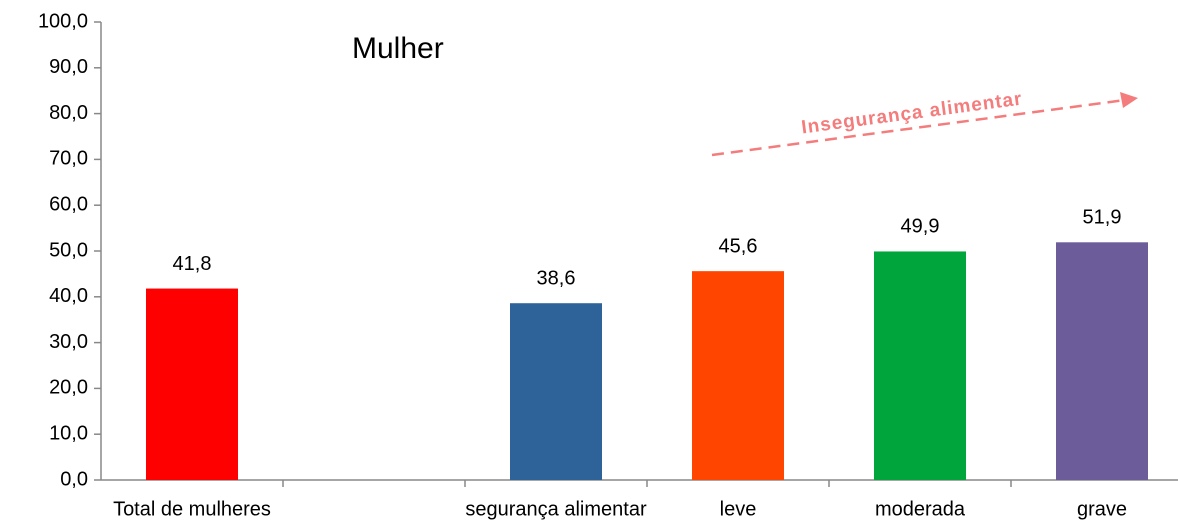 The height and width of the screenshot is (528, 1178). Describe the element at coordinates (1129, 100) in the screenshot. I see `arrow-head` at that location.